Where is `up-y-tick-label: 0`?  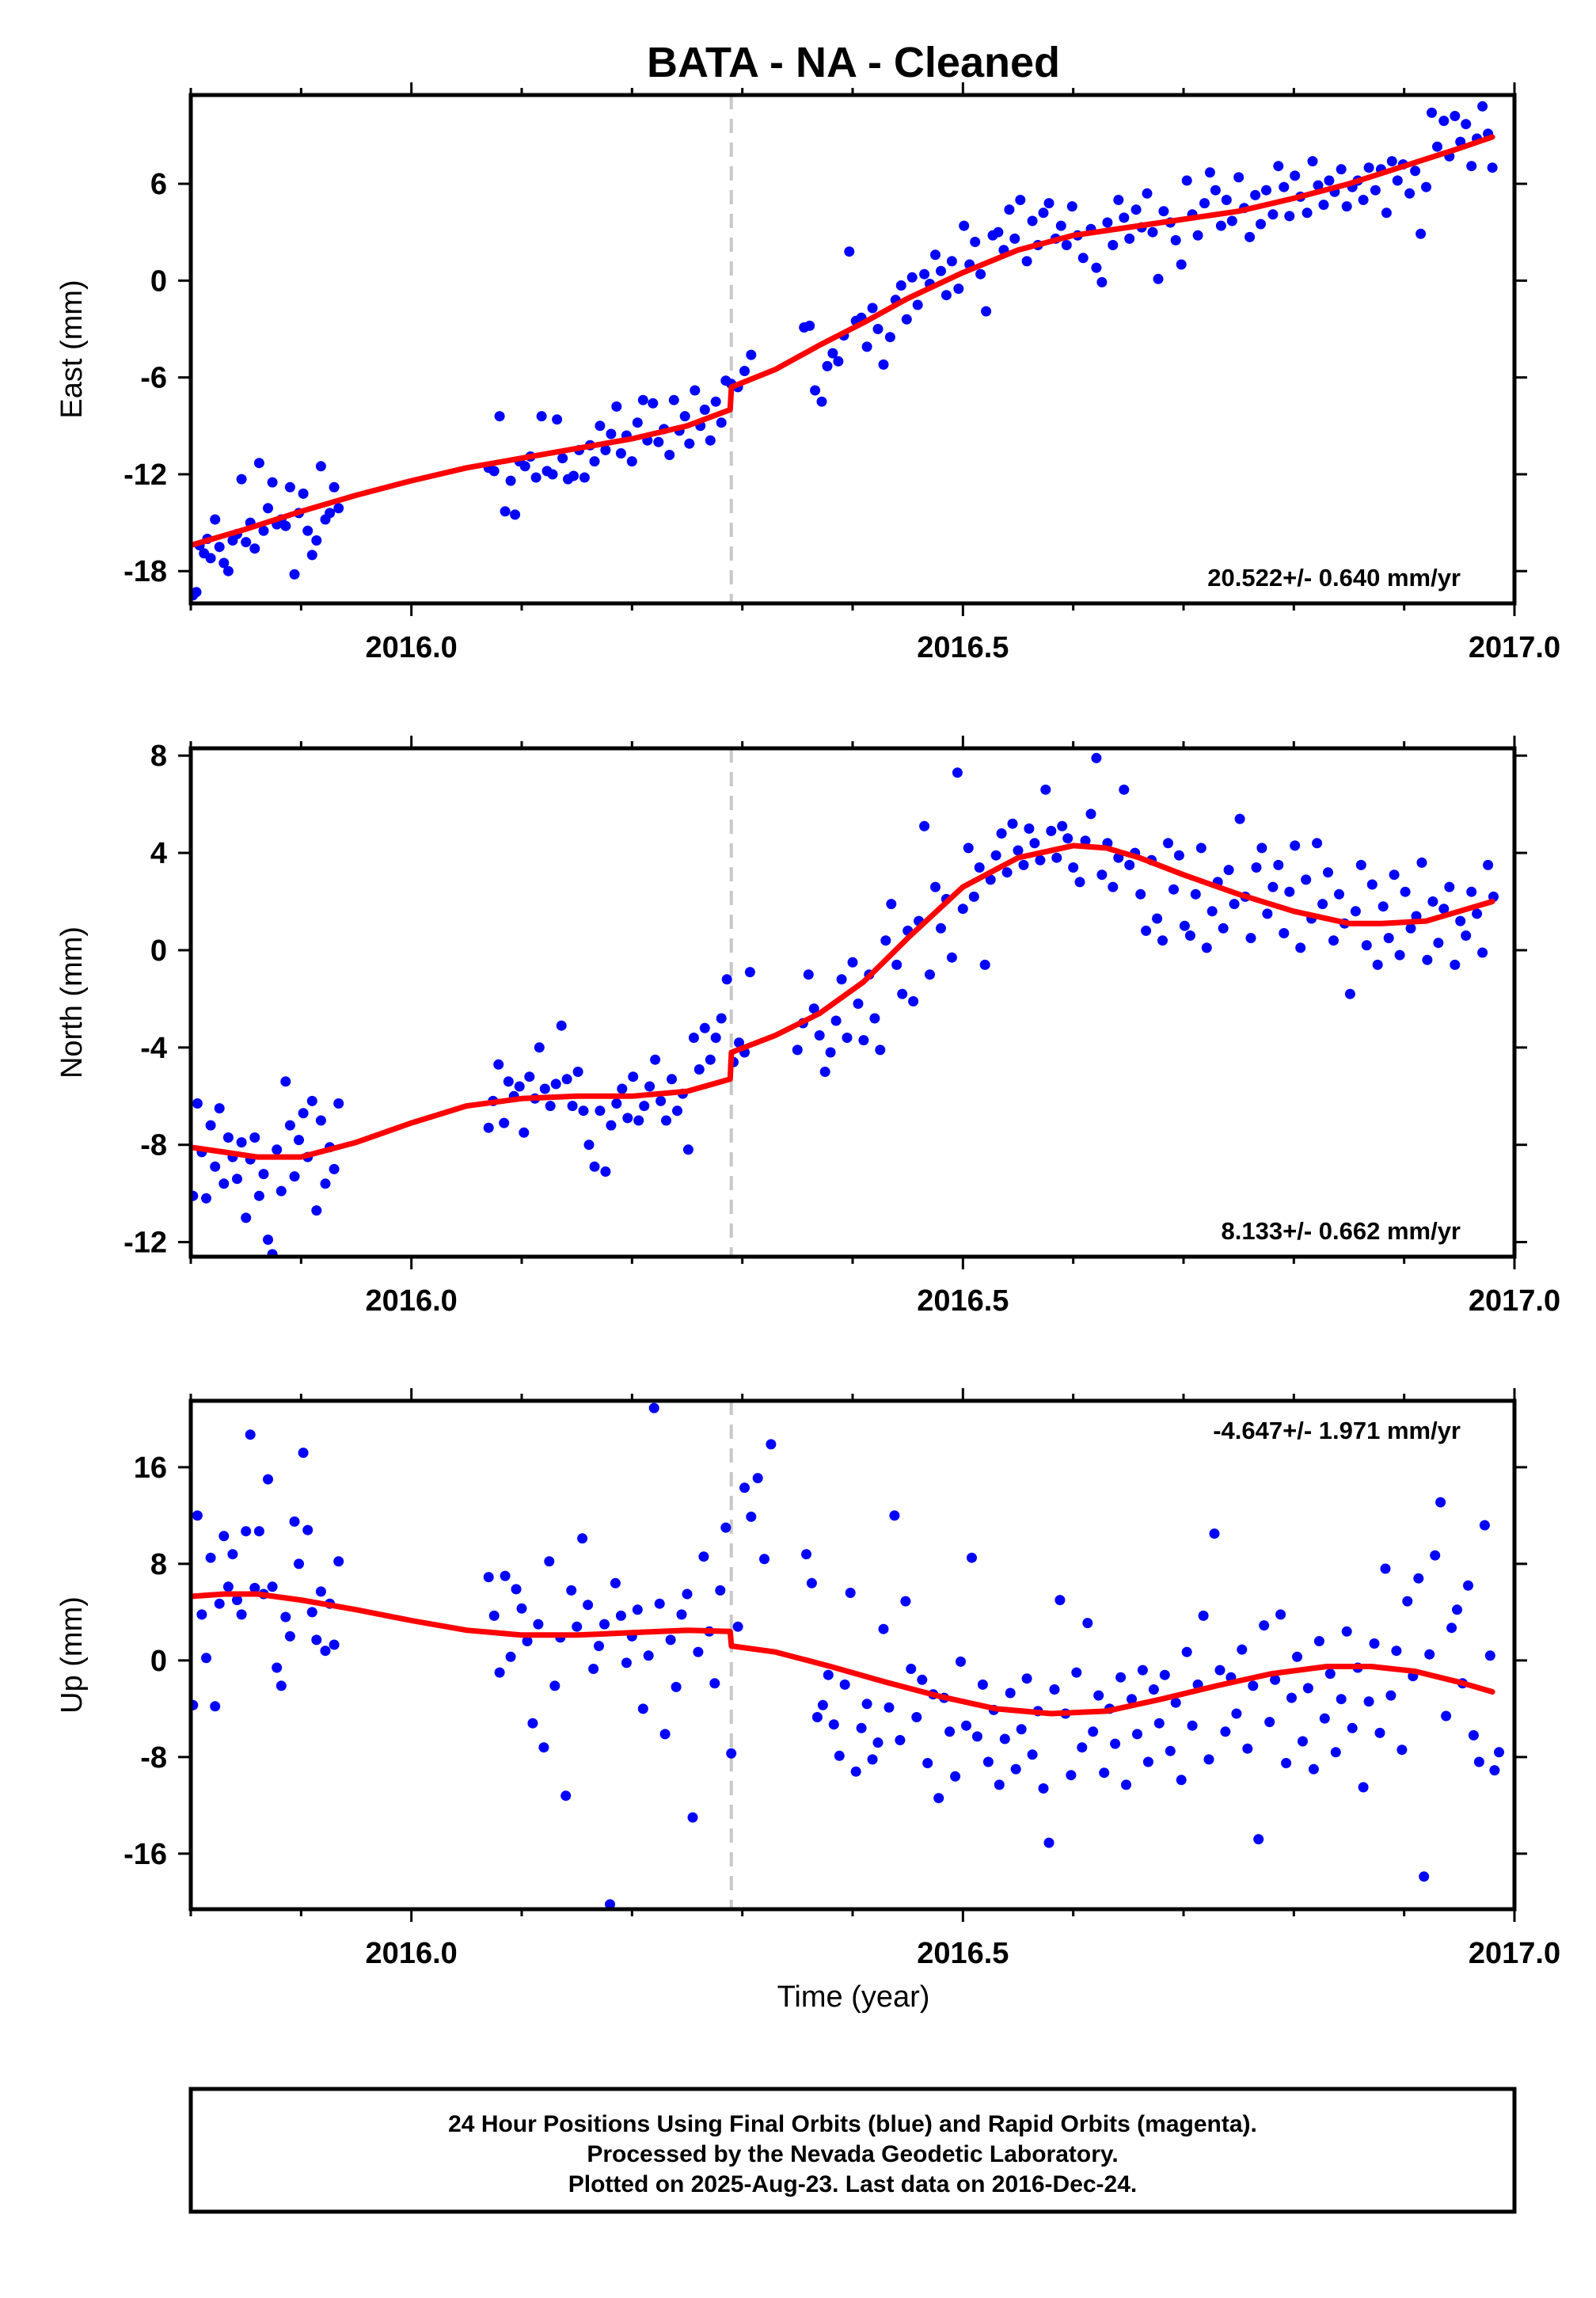
up-y-tick-label: 0 is located at coordinates (158, 1661).